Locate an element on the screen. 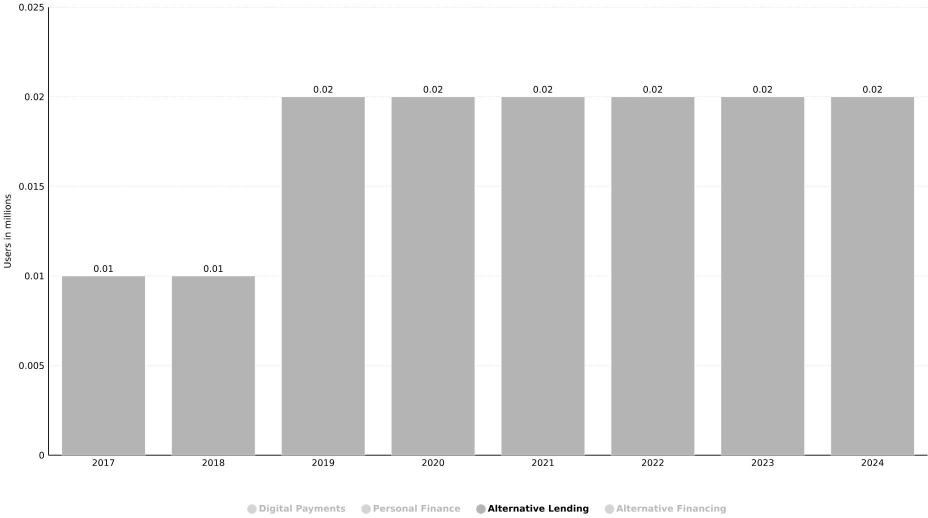  y-tick-label: 0 is located at coordinates (41, 455).